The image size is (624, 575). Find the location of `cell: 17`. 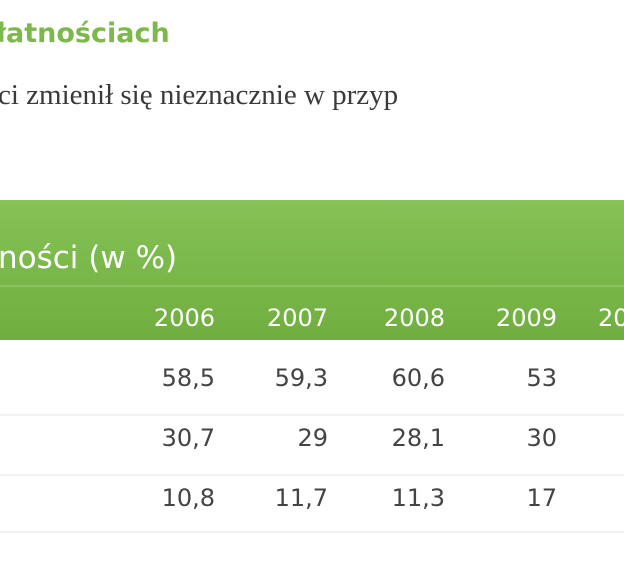

cell: 17 is located at coordinates (541, 498).